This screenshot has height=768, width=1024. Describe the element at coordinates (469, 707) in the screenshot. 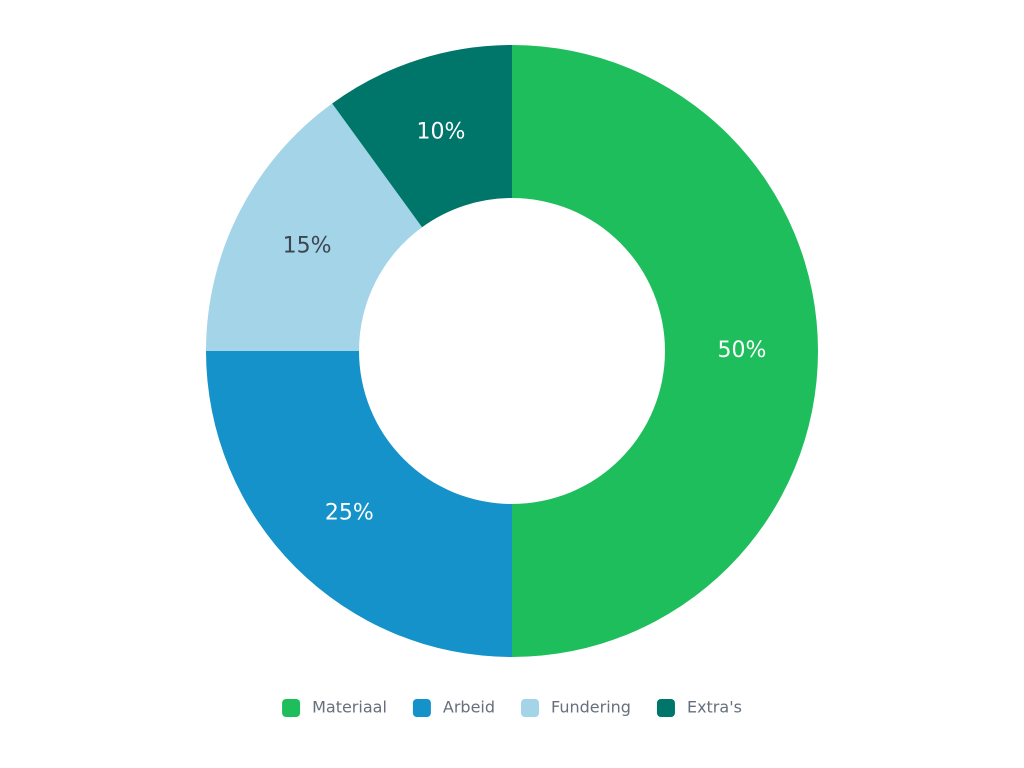

I see `legend-label: Arbeid` at that location.